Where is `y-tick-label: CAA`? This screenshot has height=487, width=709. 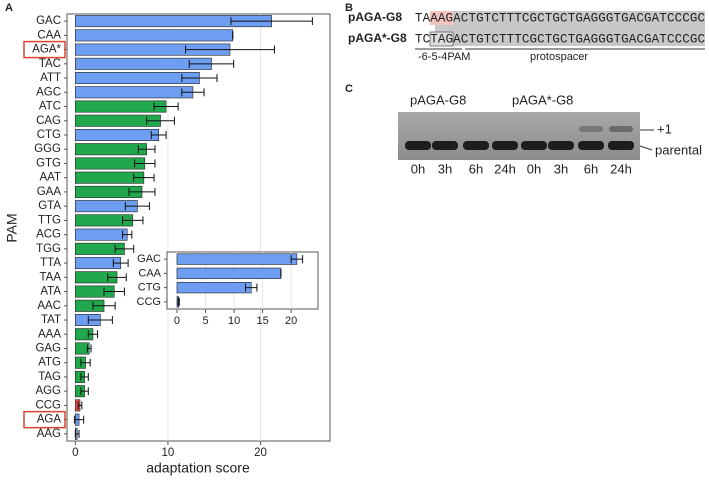 y-tick-label: CAA is located at coordinates (149, 273).